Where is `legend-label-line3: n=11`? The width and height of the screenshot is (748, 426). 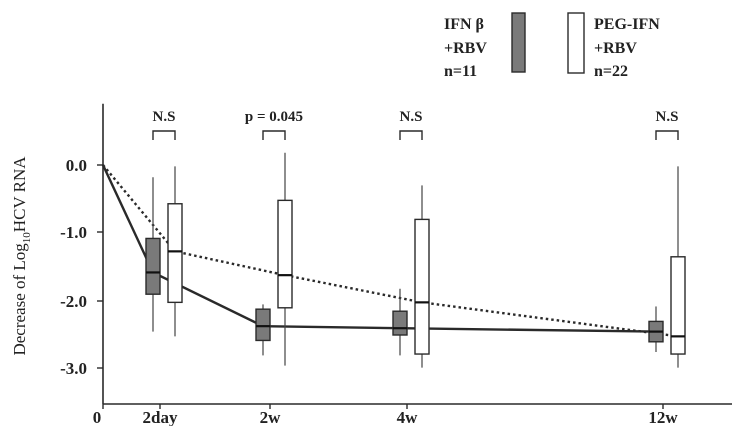
legend-label-line3: n=11 is located at coordinates (460, 71).